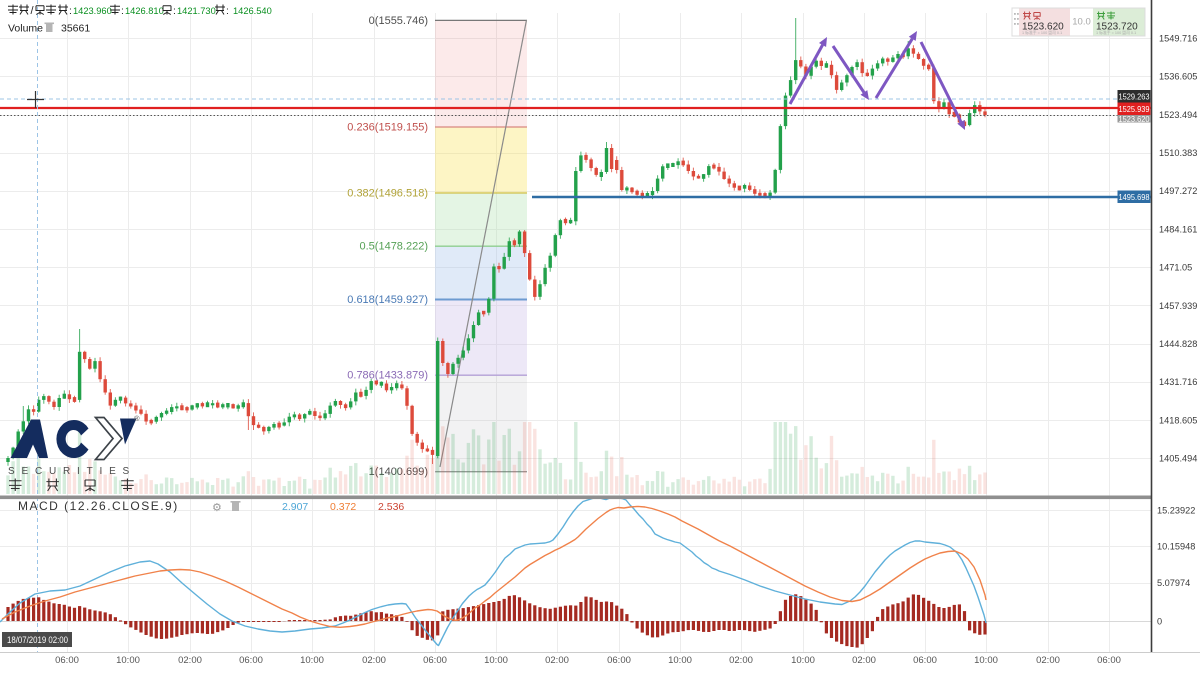 This screenshot has width=1200, height=680. Describe the element at coordinates (1178, 420) in the screenshot. I see `svg-text: 1418.605` at that location.